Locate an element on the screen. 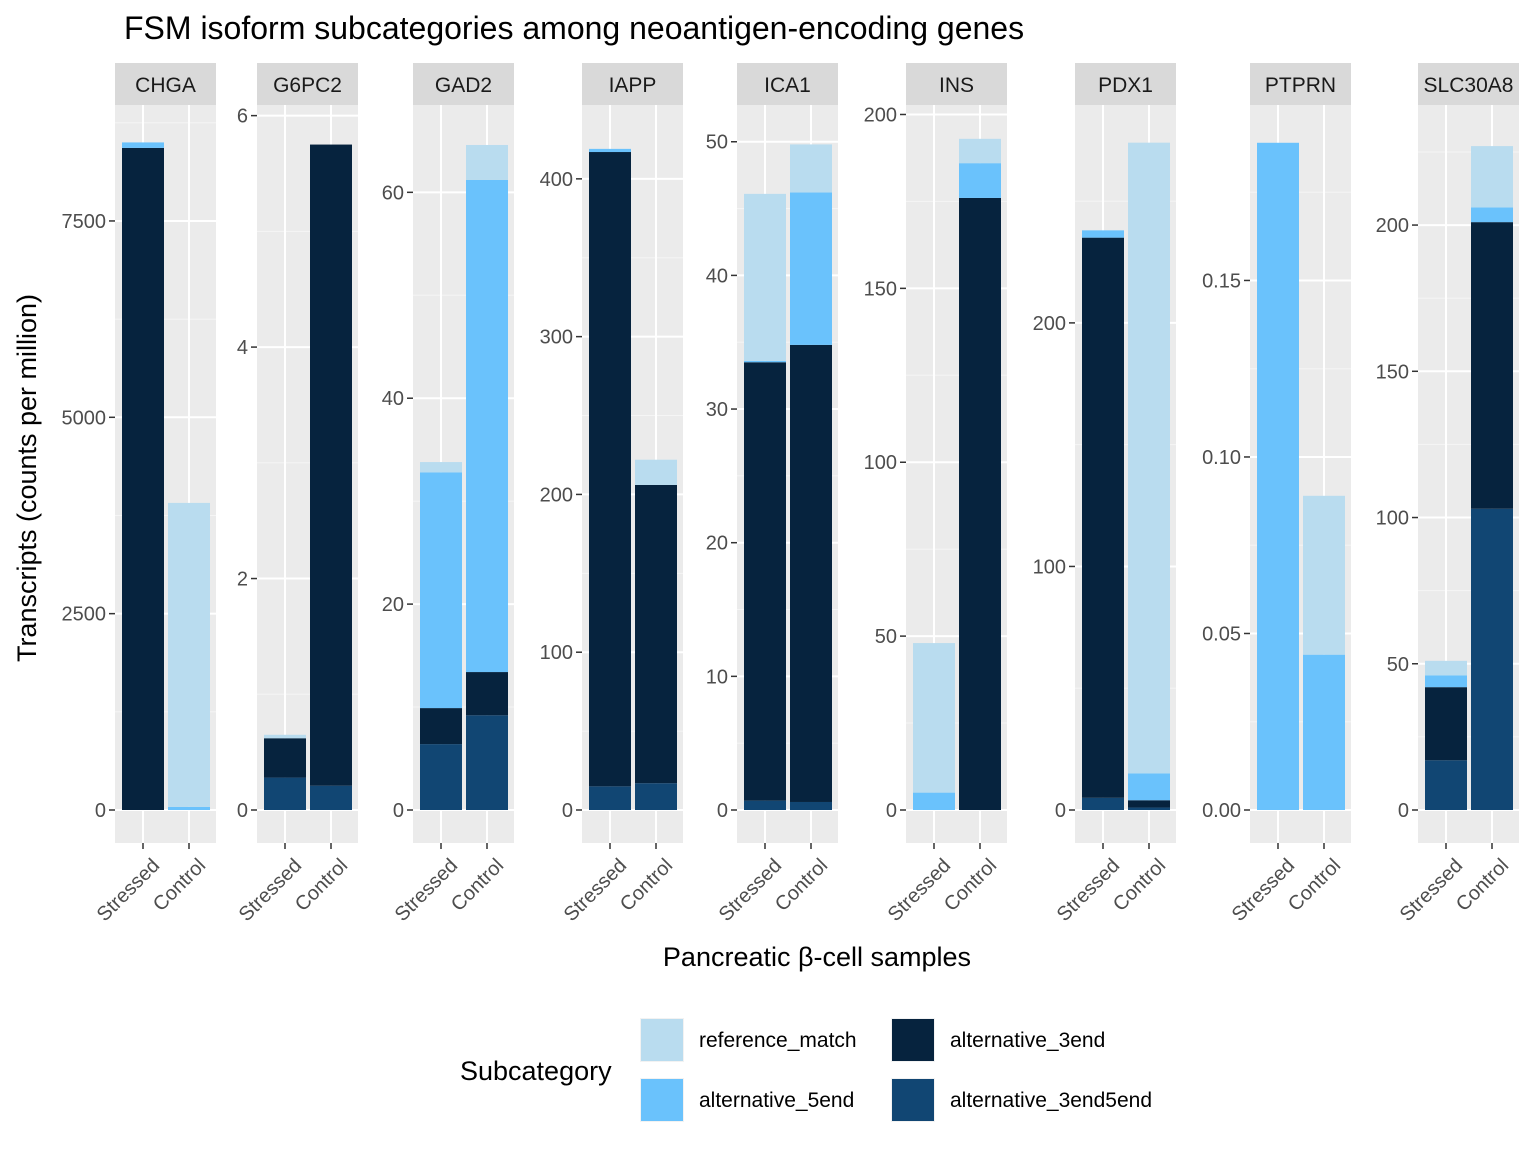 The image size is (1536, 1152). bar-slc30a8-control-alternative-3end is located at coordinates (1492, 365).